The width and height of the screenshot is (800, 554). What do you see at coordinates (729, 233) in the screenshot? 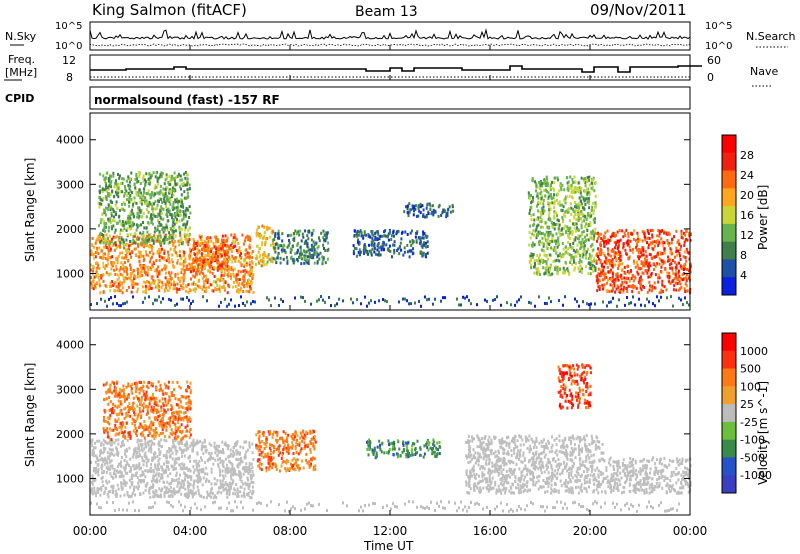
I see `colorbar-segment` at bounding box center [729, 233].